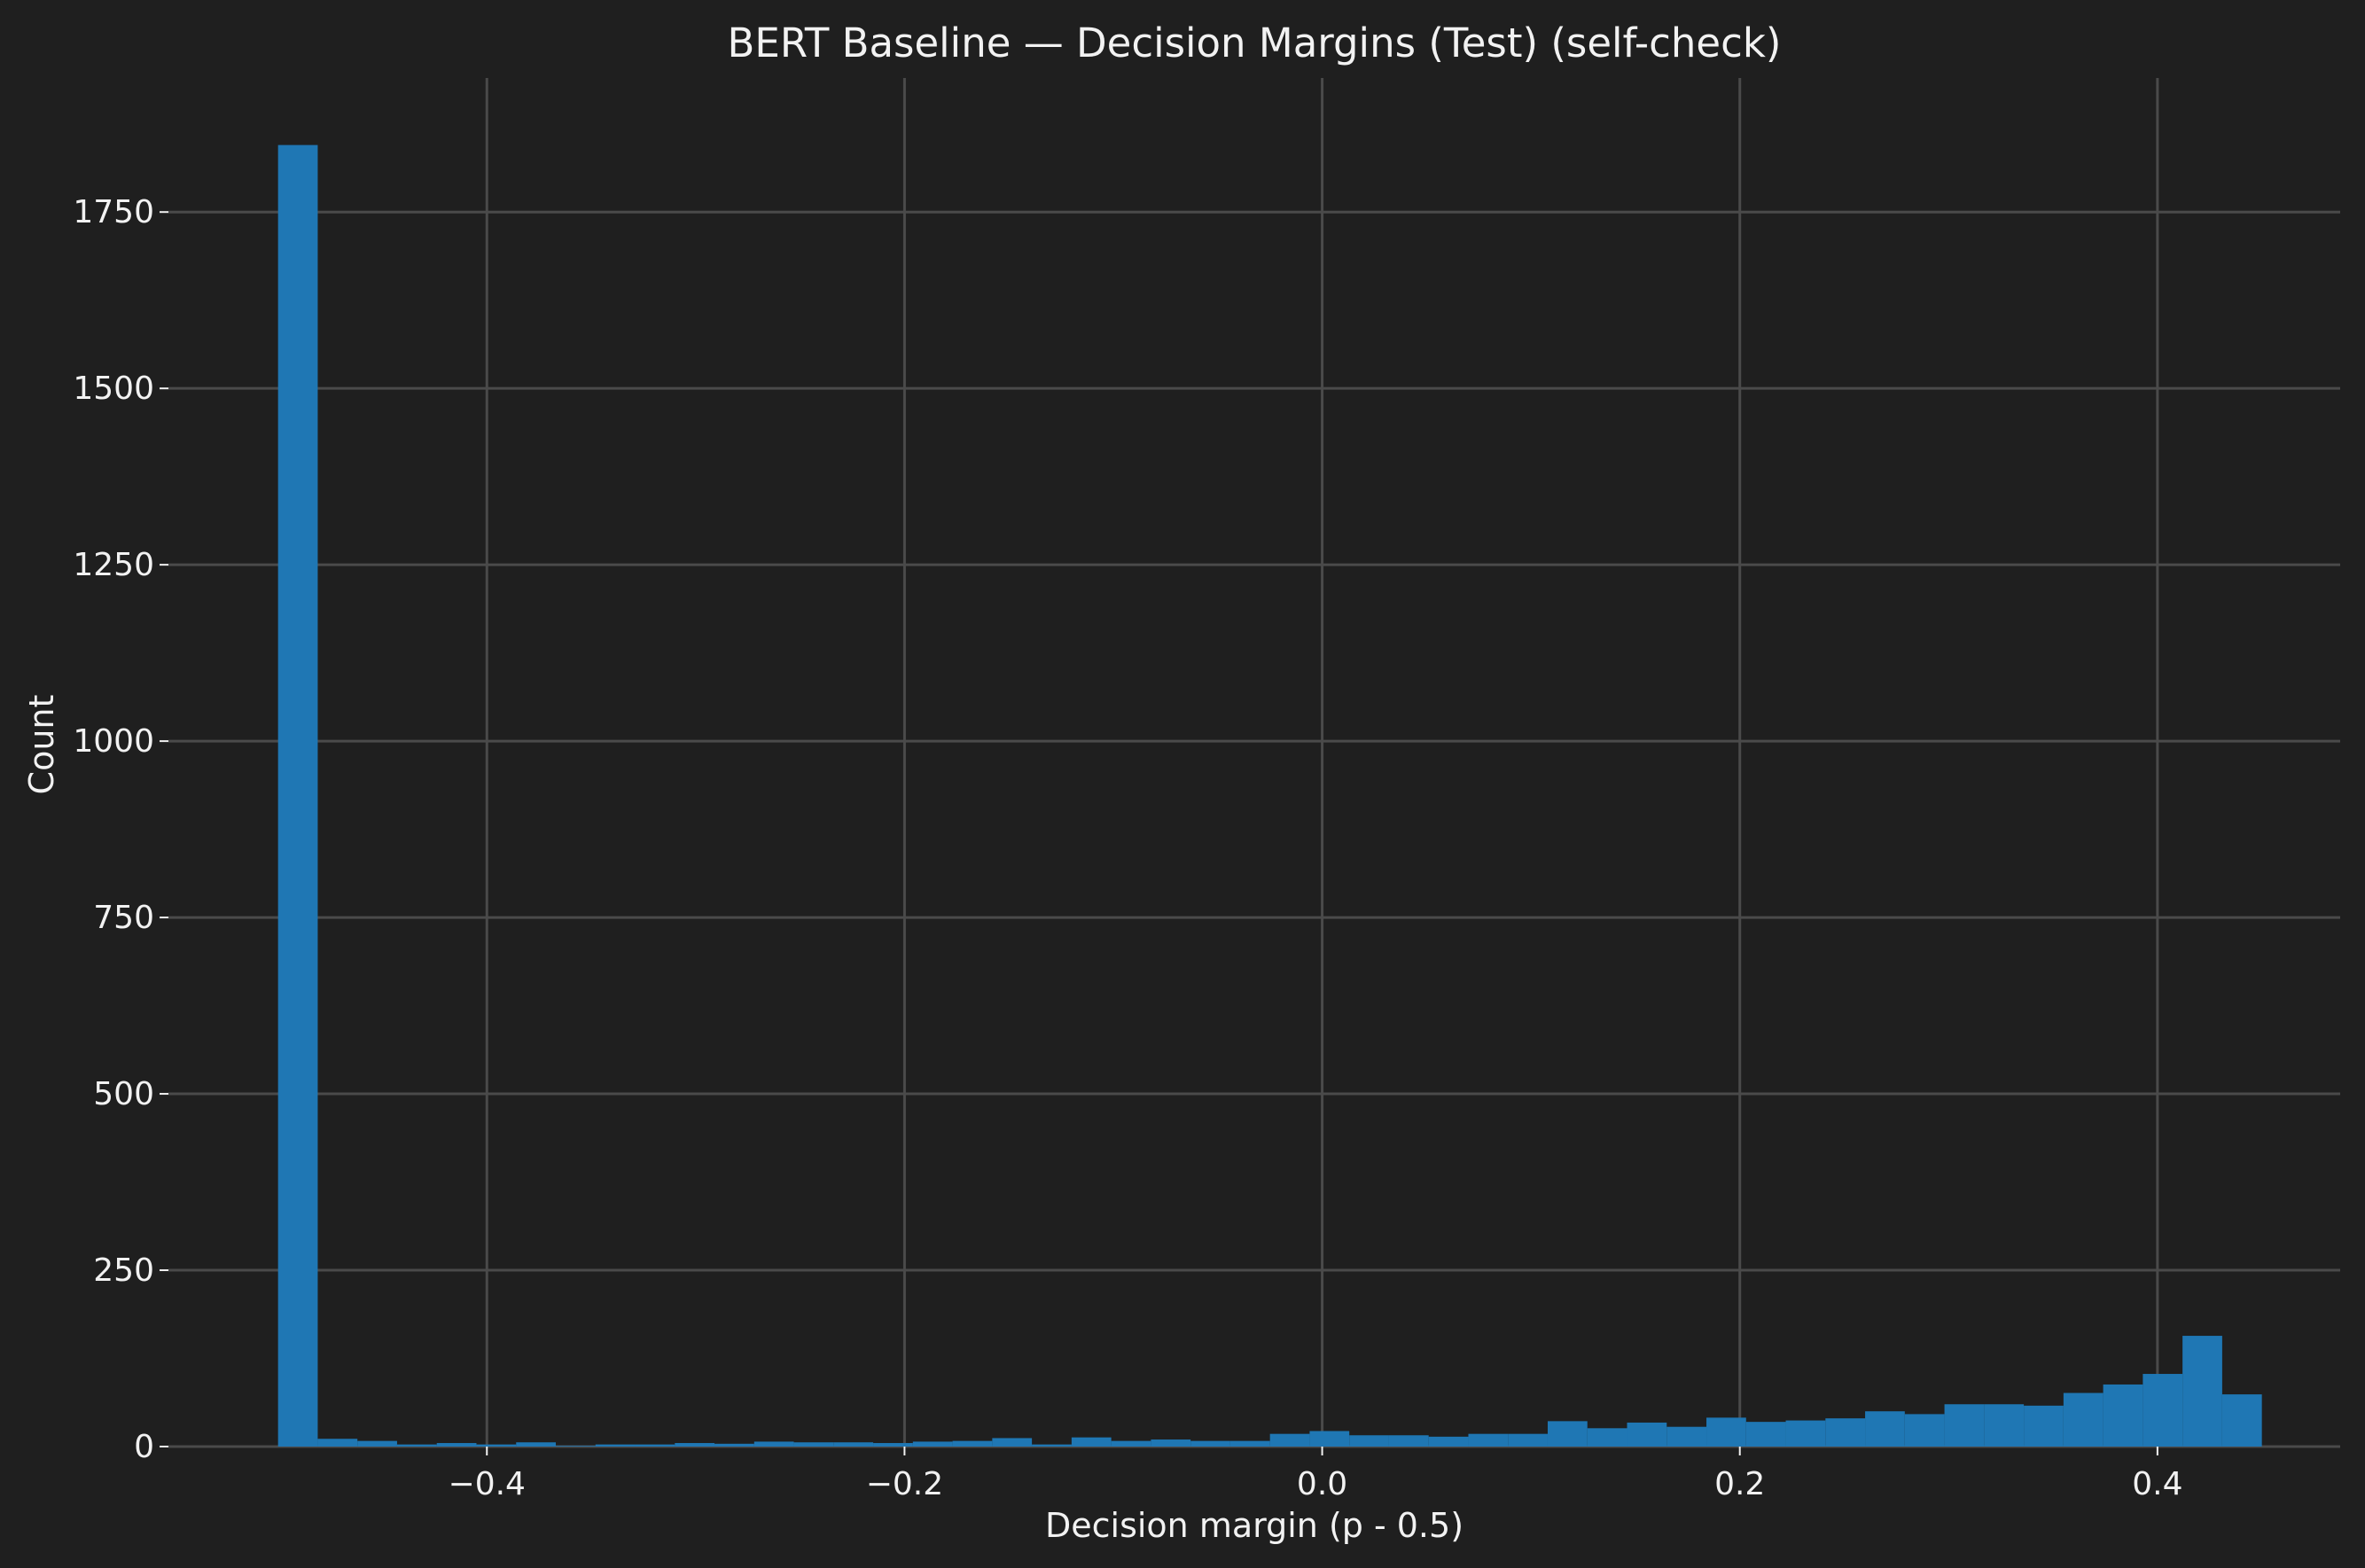  Describe the element at coordinates (123, 918) in the screenshot. I see `y-tick-label: 750` at that location.